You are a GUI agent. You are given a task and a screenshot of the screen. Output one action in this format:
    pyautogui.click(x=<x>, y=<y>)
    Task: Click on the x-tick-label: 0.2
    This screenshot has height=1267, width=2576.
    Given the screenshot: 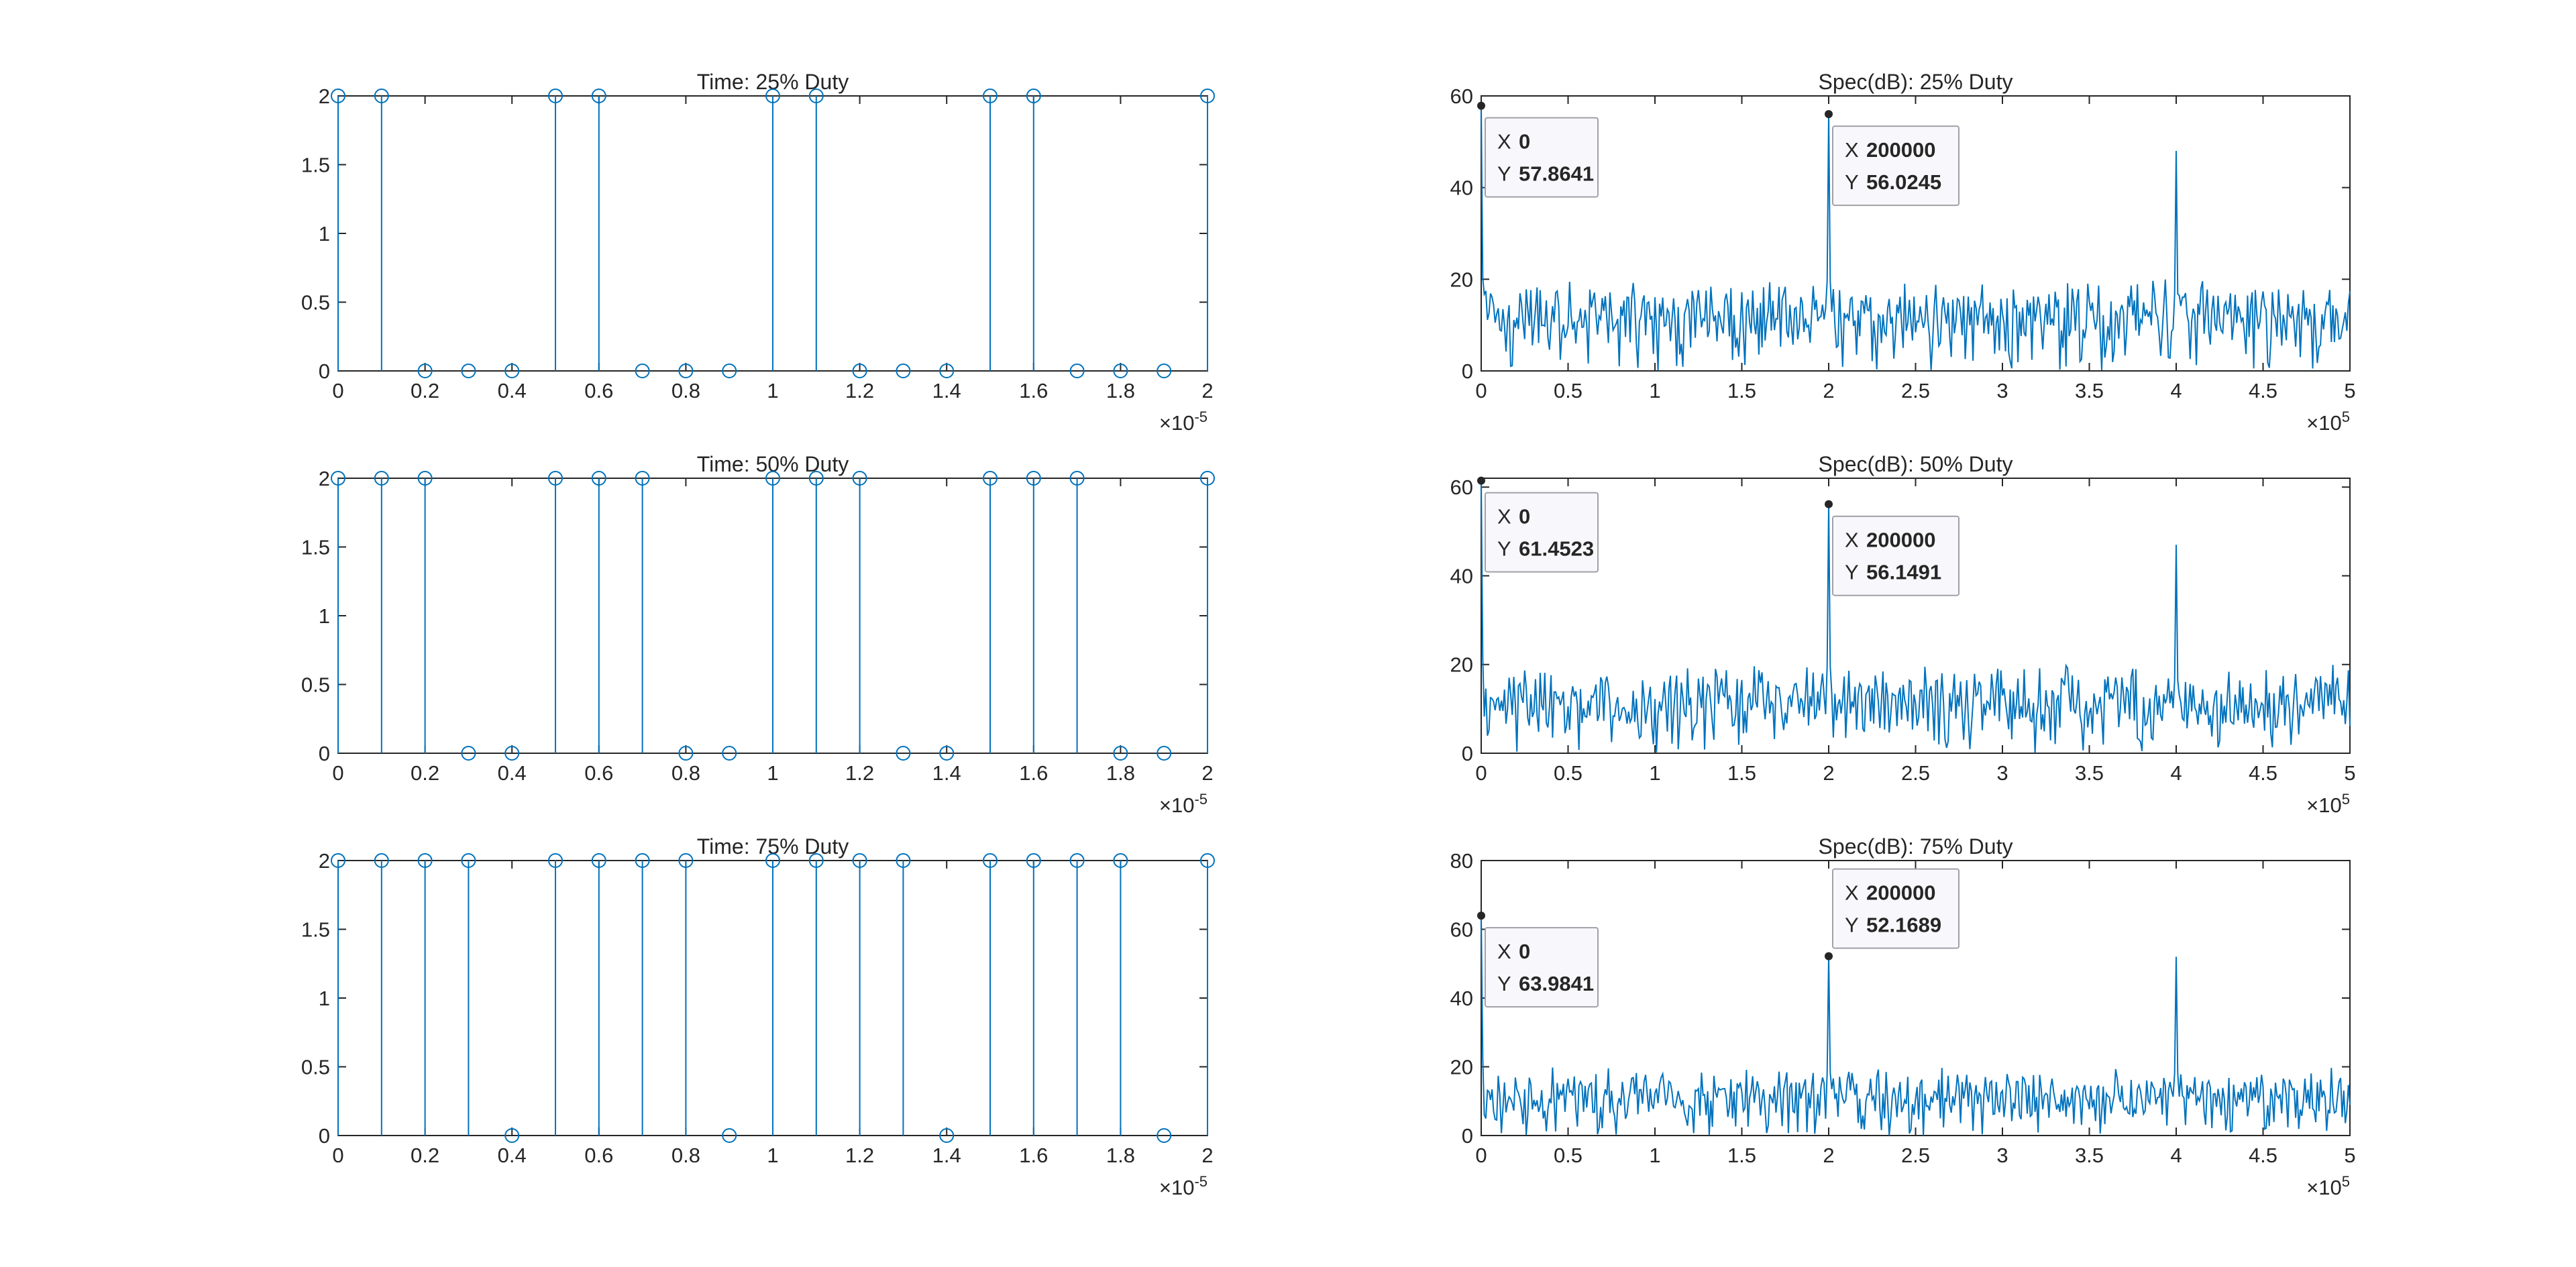 What is the action you would take?
    pyautogui.click(x=425, y=391)
    